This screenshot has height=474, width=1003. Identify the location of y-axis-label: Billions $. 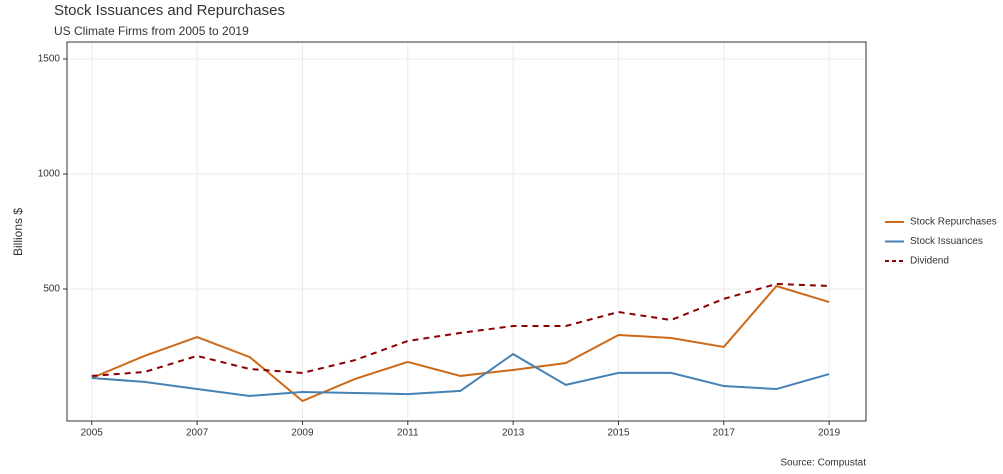
(18, 232).